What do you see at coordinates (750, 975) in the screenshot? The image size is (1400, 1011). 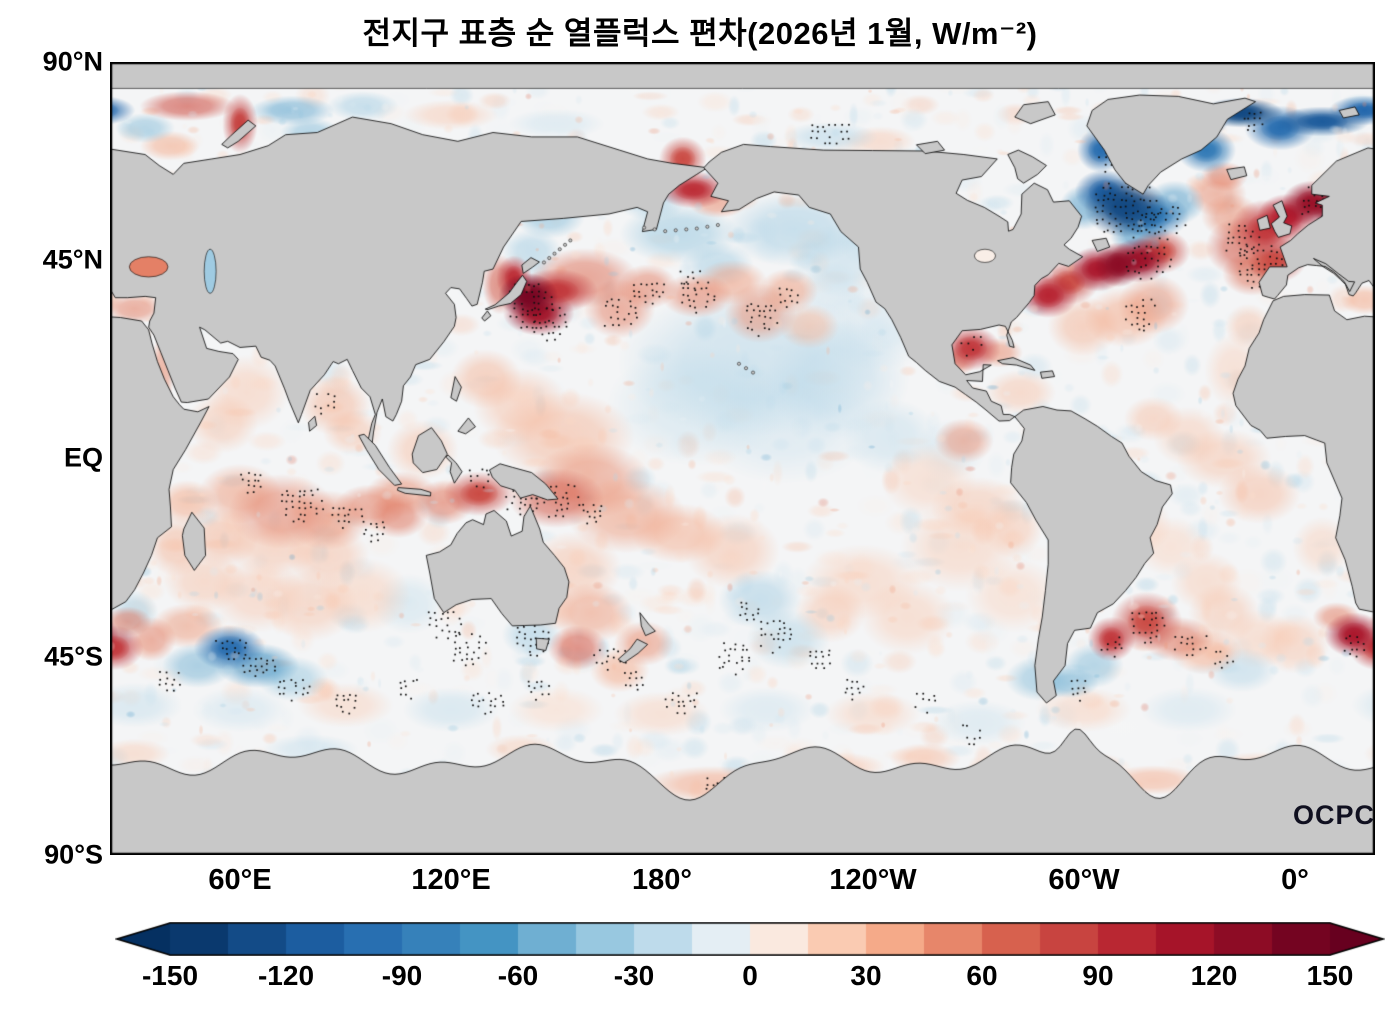 I see `cbar-tick-0: 0` at bounding box center [750, 975].